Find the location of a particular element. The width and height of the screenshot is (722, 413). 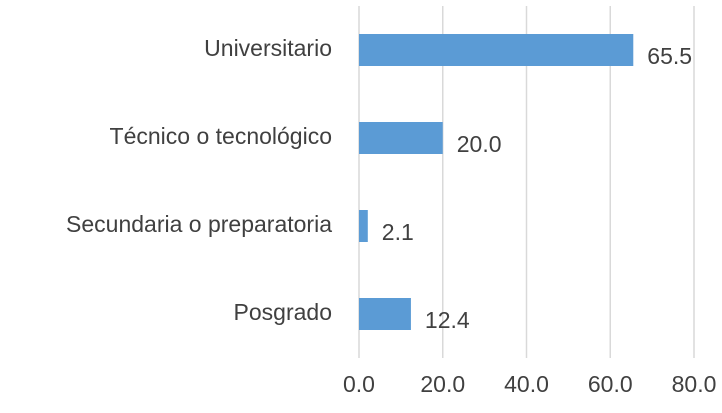

value-label: 2.1 is located at coordinates (398, 232).